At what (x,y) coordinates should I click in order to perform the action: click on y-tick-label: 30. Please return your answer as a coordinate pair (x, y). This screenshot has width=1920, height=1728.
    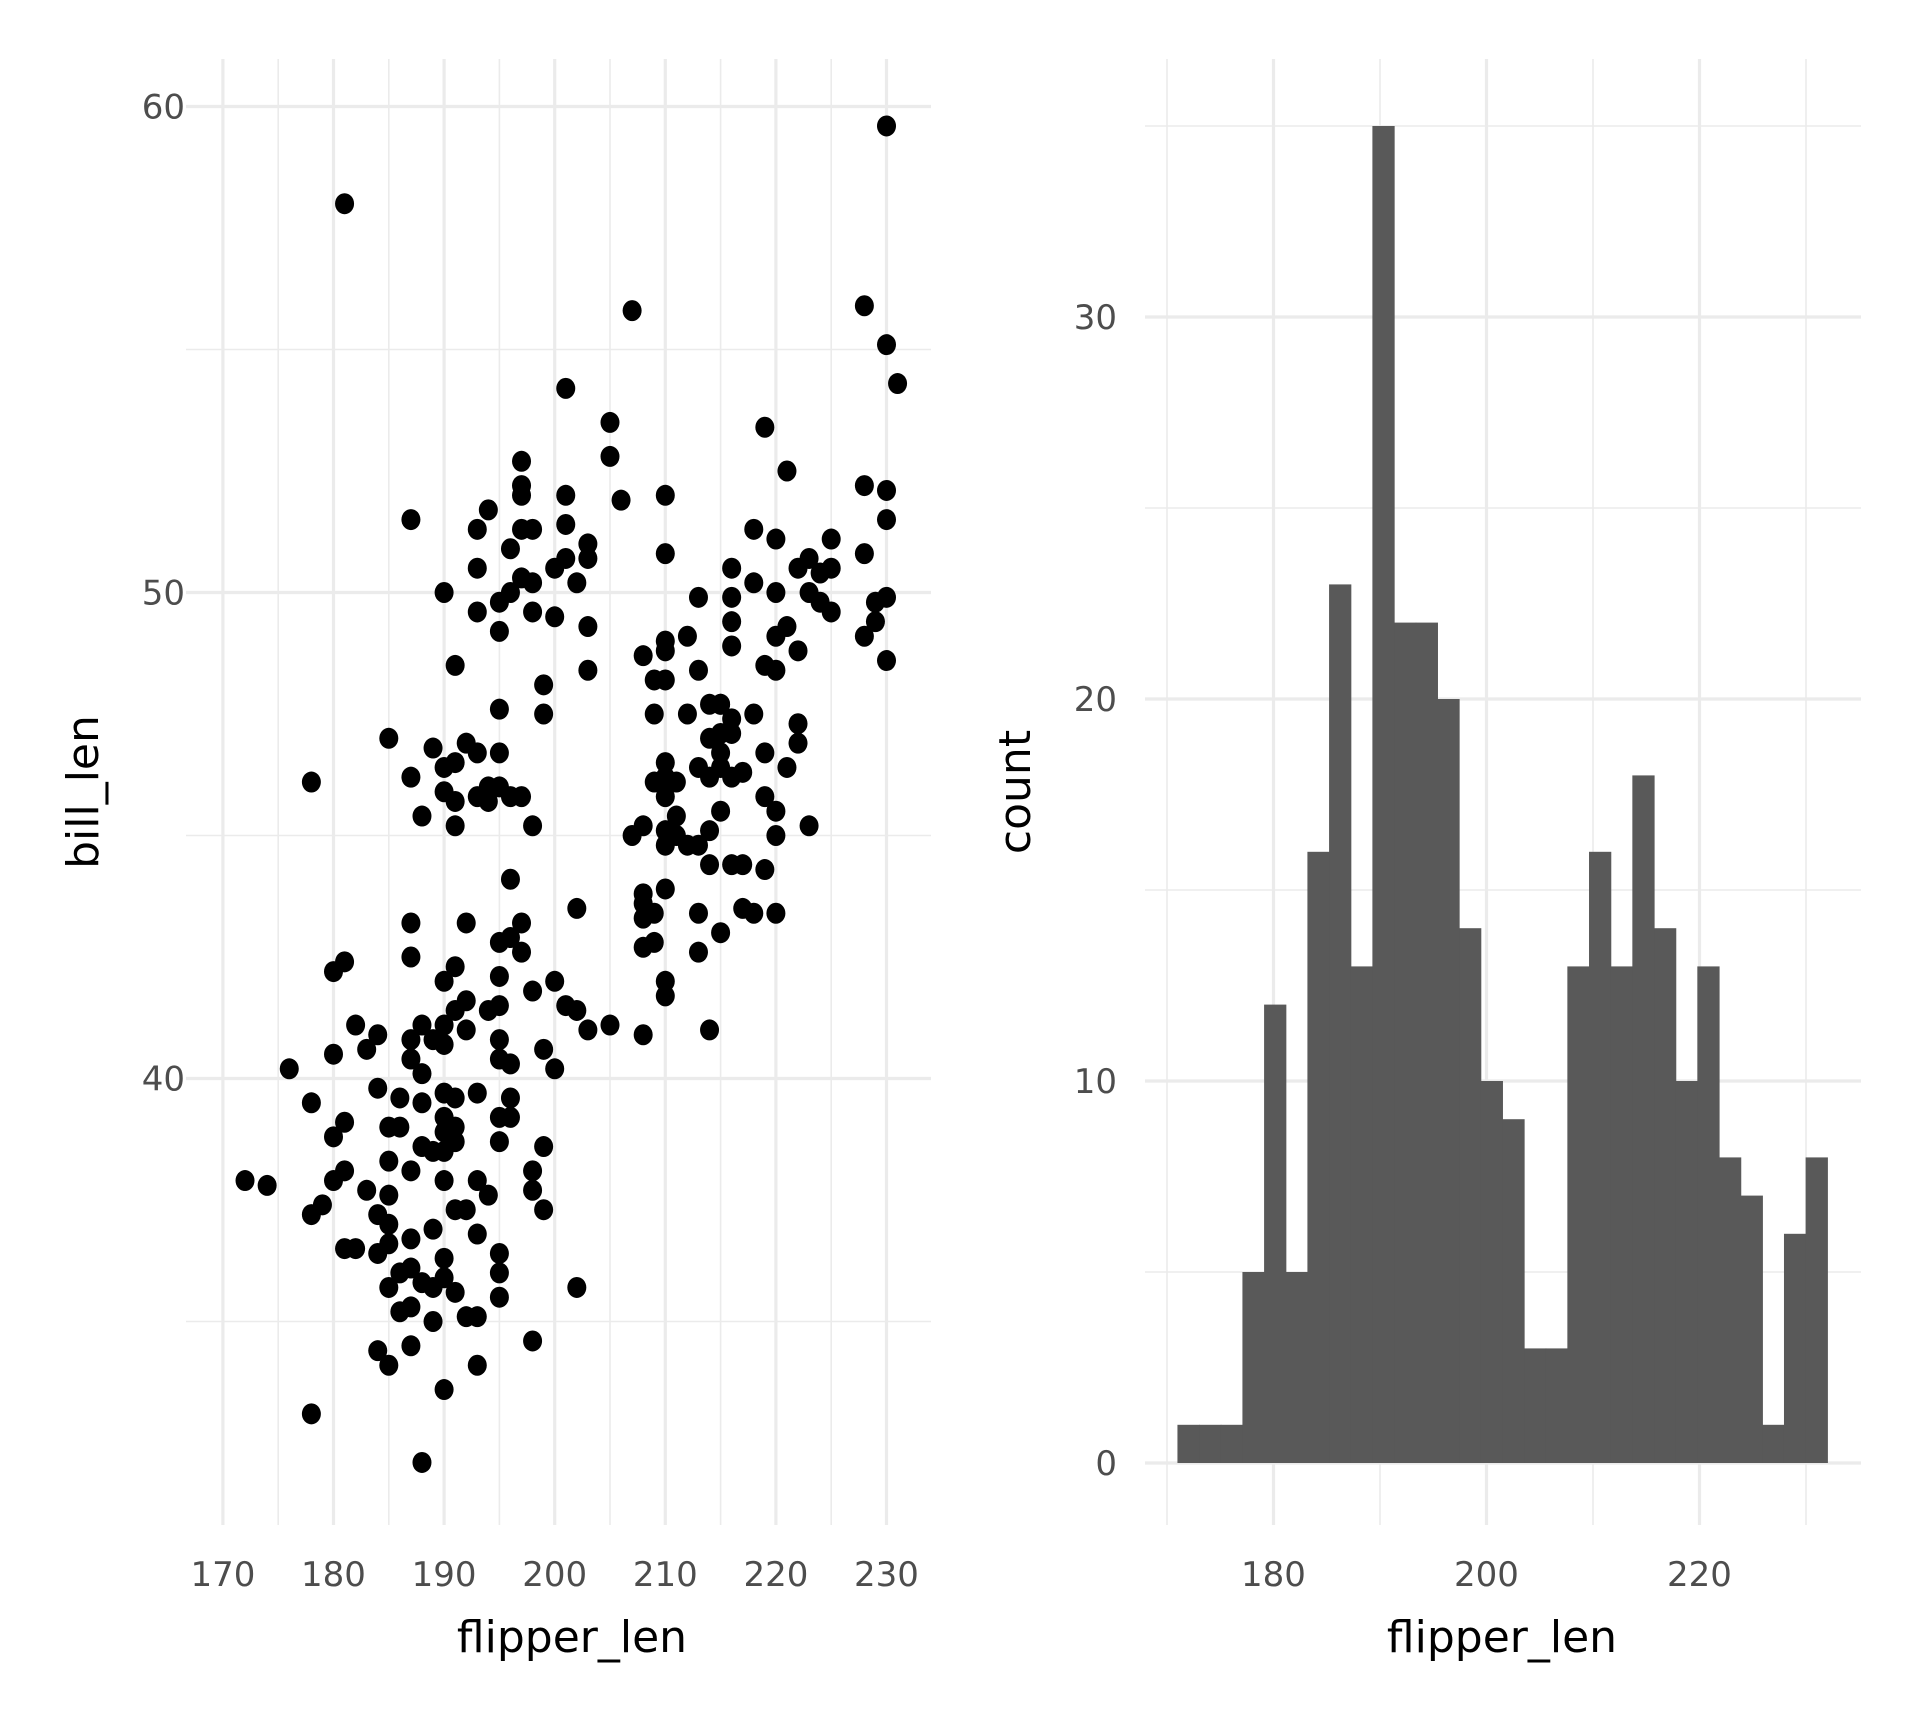
    Looking at the image, I should click on (1095, 318).